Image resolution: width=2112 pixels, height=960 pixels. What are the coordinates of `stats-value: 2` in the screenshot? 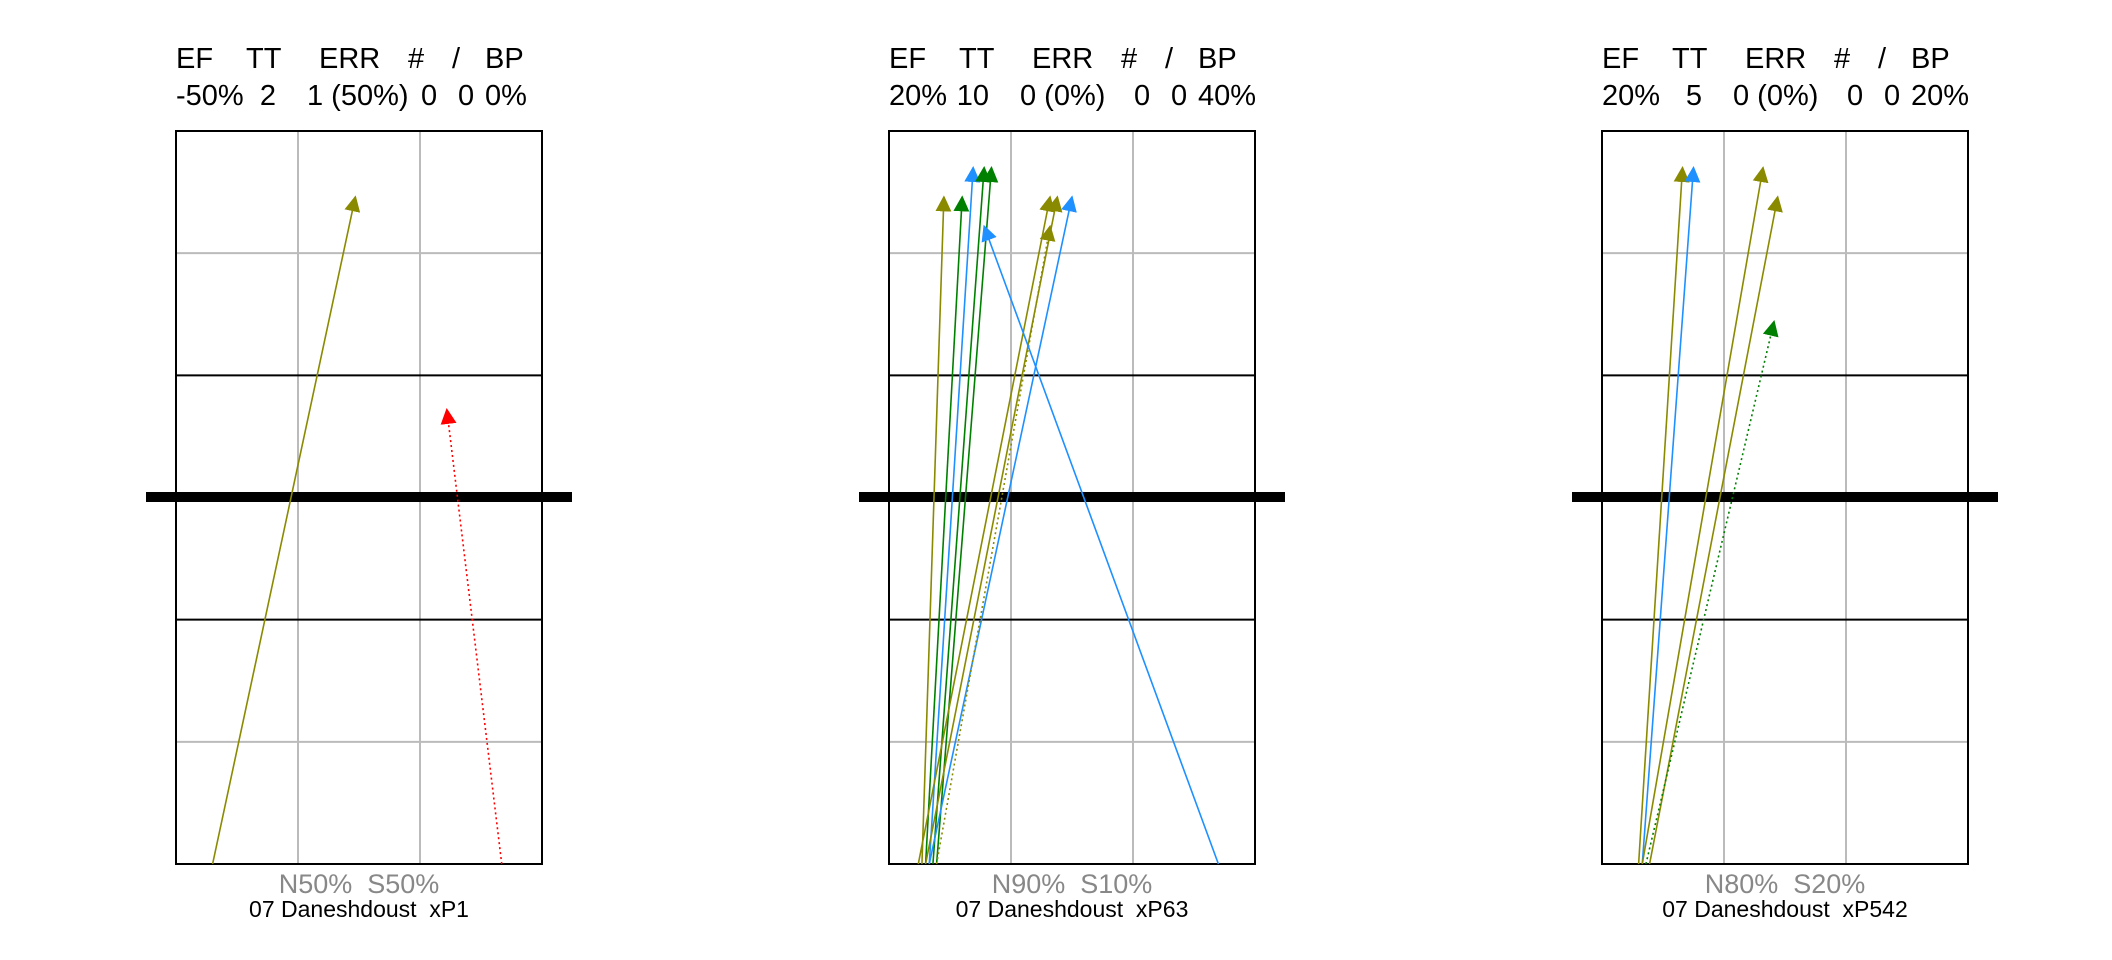 It's located at (268, 96).